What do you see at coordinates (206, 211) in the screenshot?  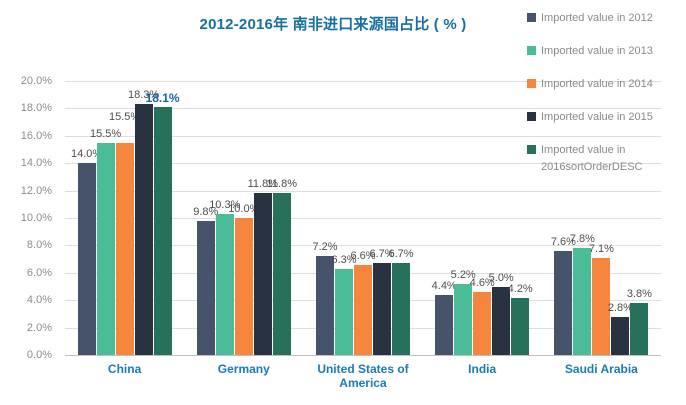 I see `value-label: 9.8%` at bounding box center [206, 211].